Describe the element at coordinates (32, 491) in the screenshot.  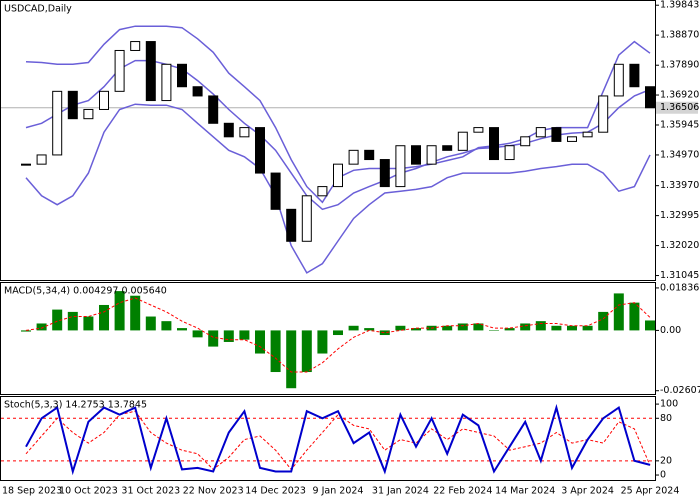
I see `x-tick-label: 18 Sep 2023` at that location.